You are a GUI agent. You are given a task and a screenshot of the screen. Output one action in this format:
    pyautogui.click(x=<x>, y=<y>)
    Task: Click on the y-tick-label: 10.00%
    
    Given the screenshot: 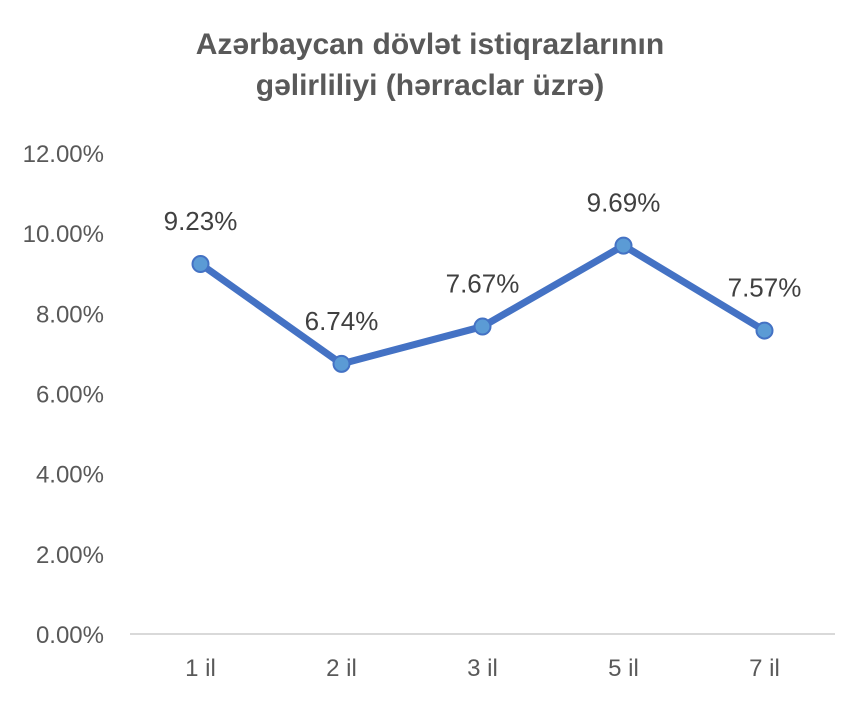 What is the action you would take?
    pyautogui.click(x=63, y=234)
    